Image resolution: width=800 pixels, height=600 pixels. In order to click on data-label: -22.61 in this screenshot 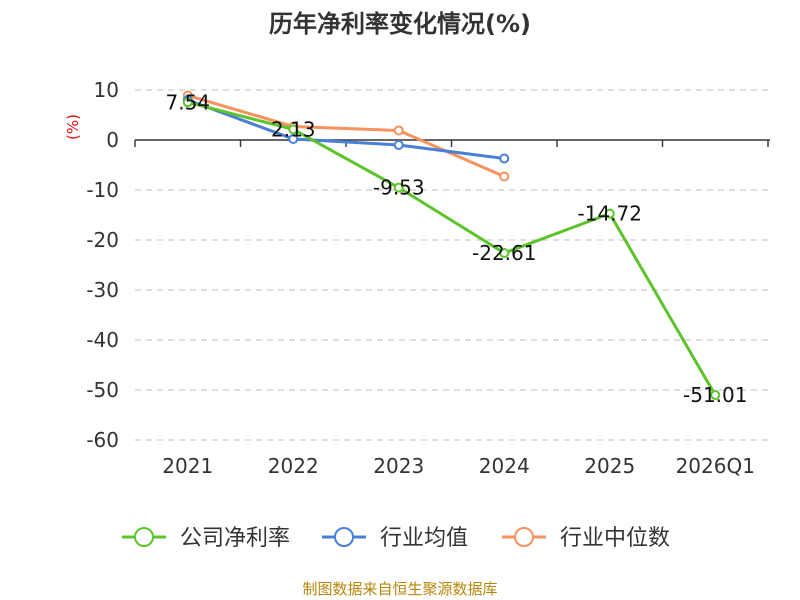, I will do `click(504, 253)`.